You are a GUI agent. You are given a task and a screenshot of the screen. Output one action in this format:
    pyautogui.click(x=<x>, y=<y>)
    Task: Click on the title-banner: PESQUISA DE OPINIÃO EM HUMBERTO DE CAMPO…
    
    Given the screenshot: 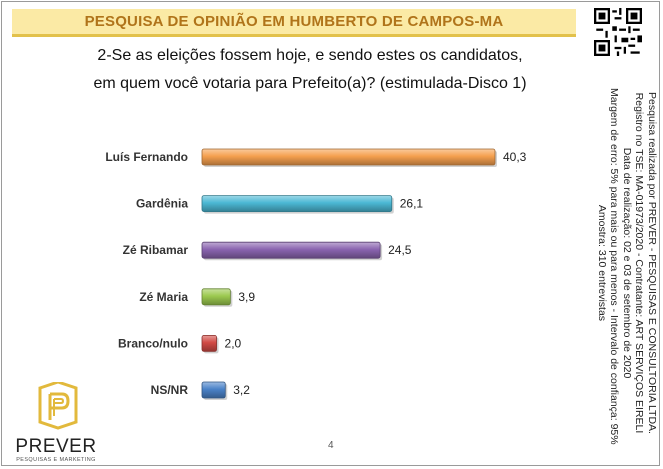 What is the action you would take?
    pyautogui.click(x=294, y=23)
    